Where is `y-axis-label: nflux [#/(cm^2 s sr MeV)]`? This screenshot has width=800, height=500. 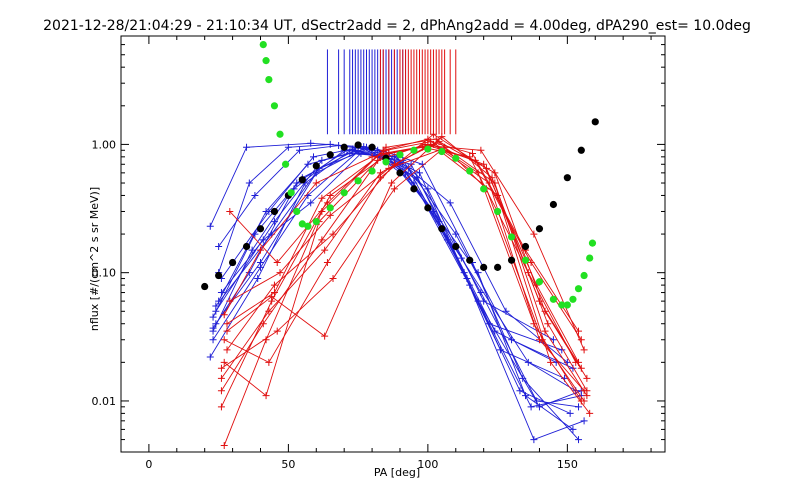 y-axis-label: nflux [#/(cm^2 s sr MeV)] is located at coordinates (94, 259).